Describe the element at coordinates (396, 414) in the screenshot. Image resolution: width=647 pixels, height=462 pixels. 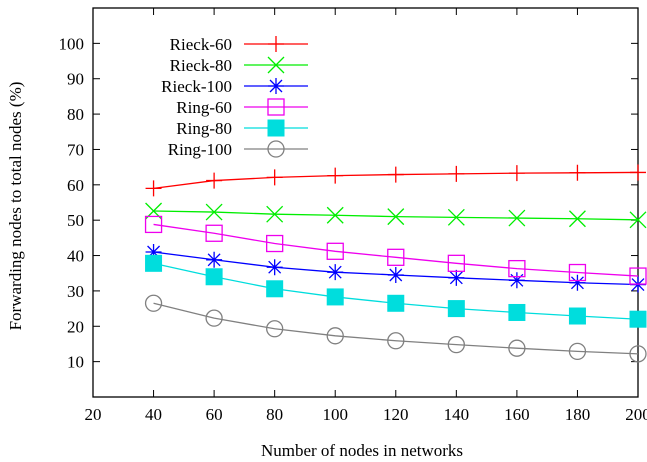
I see `x-tick-label: 120` at that location.